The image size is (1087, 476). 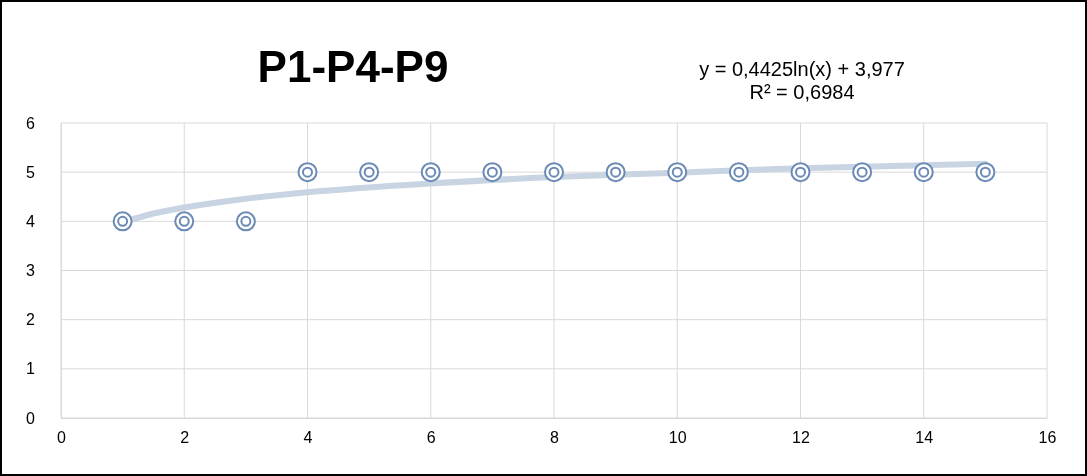 What do you see at coordinates (308, 438) in the screenshot?
I see `x-tick-label: 4` at bounding box center [308, 438].